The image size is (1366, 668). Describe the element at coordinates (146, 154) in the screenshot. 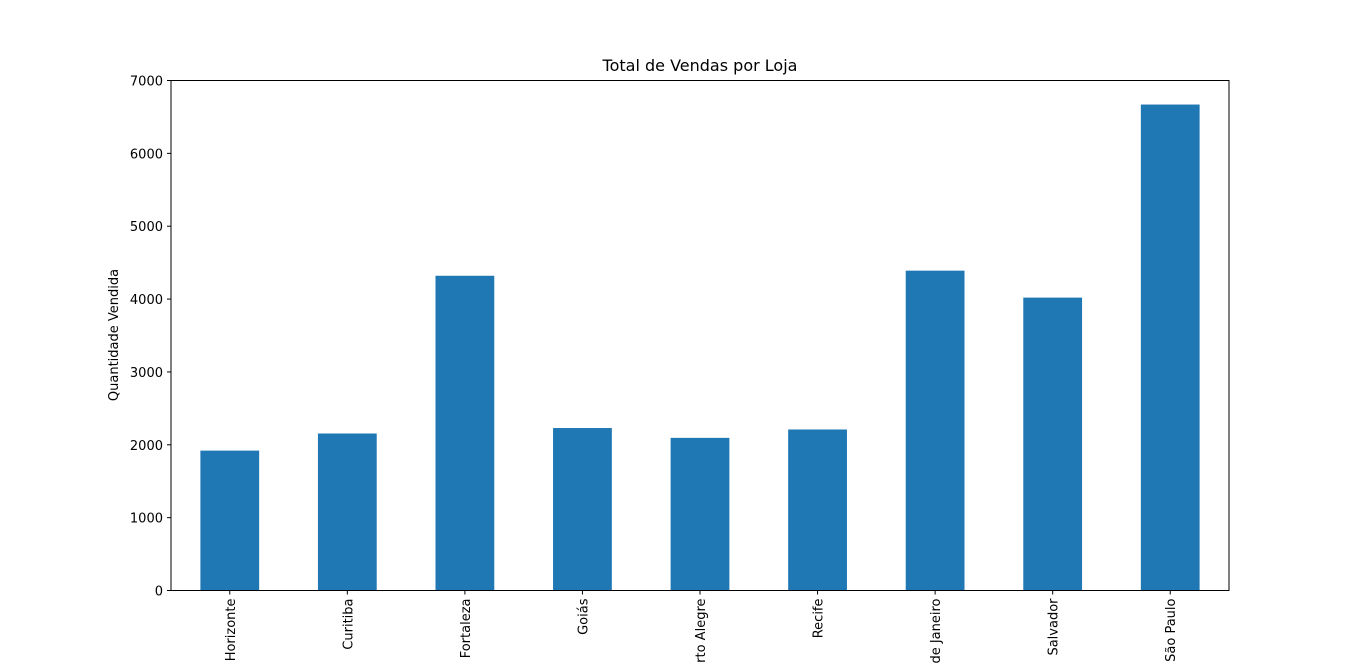

I see `y-tick-label: 6000` at that location.